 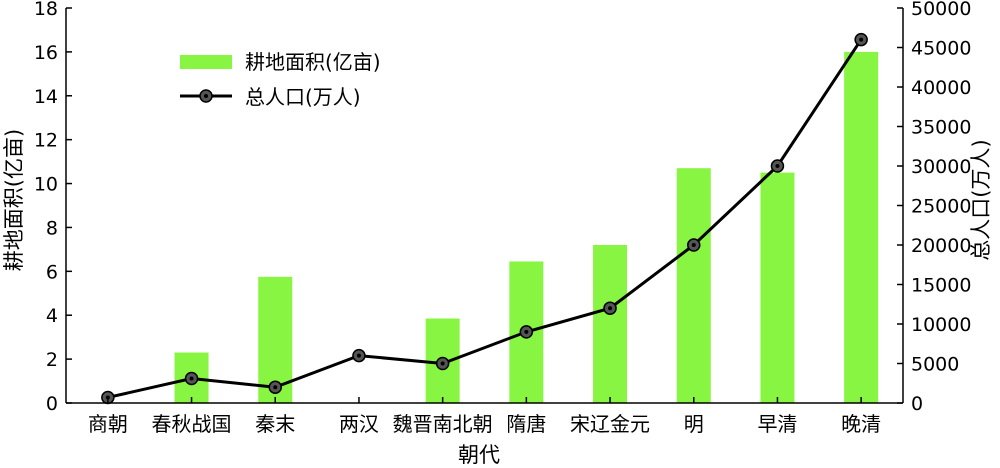 What do you see at coordinates (52, 316) in the screenshot?
I see `left-tick-label-2: 4` at bounding box center [52, 316].